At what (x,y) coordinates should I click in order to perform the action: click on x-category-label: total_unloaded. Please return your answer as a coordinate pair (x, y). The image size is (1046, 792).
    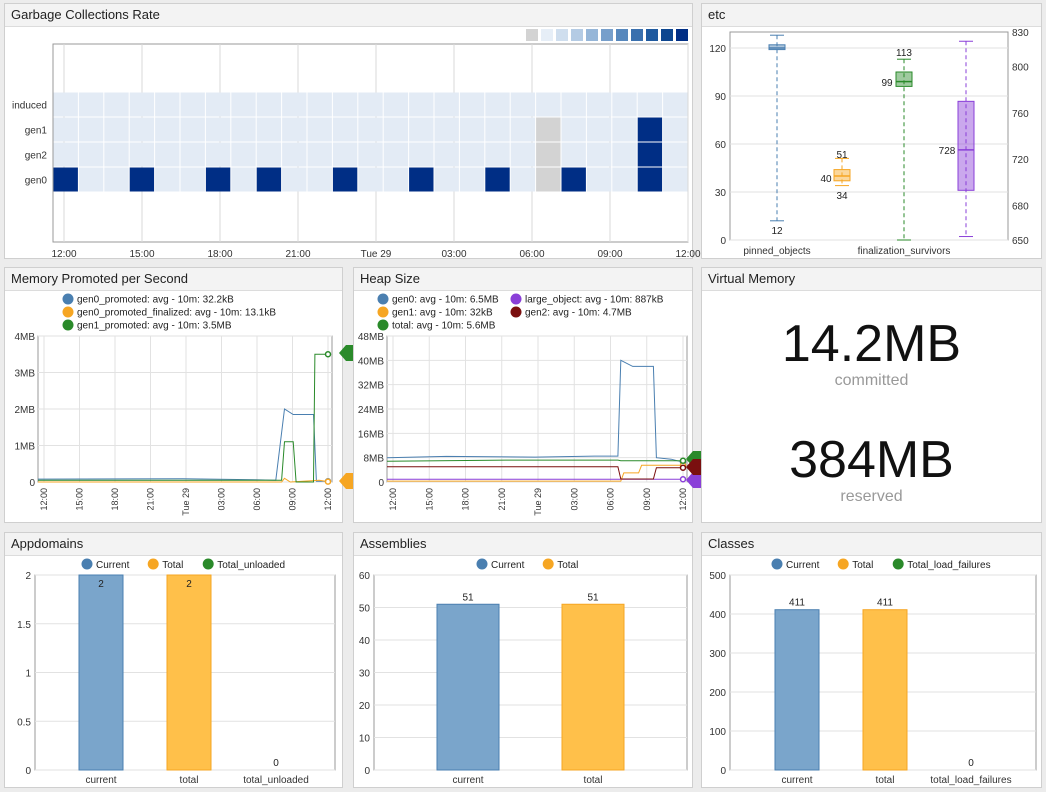
    Looking at the image, I should click on (276, 780).